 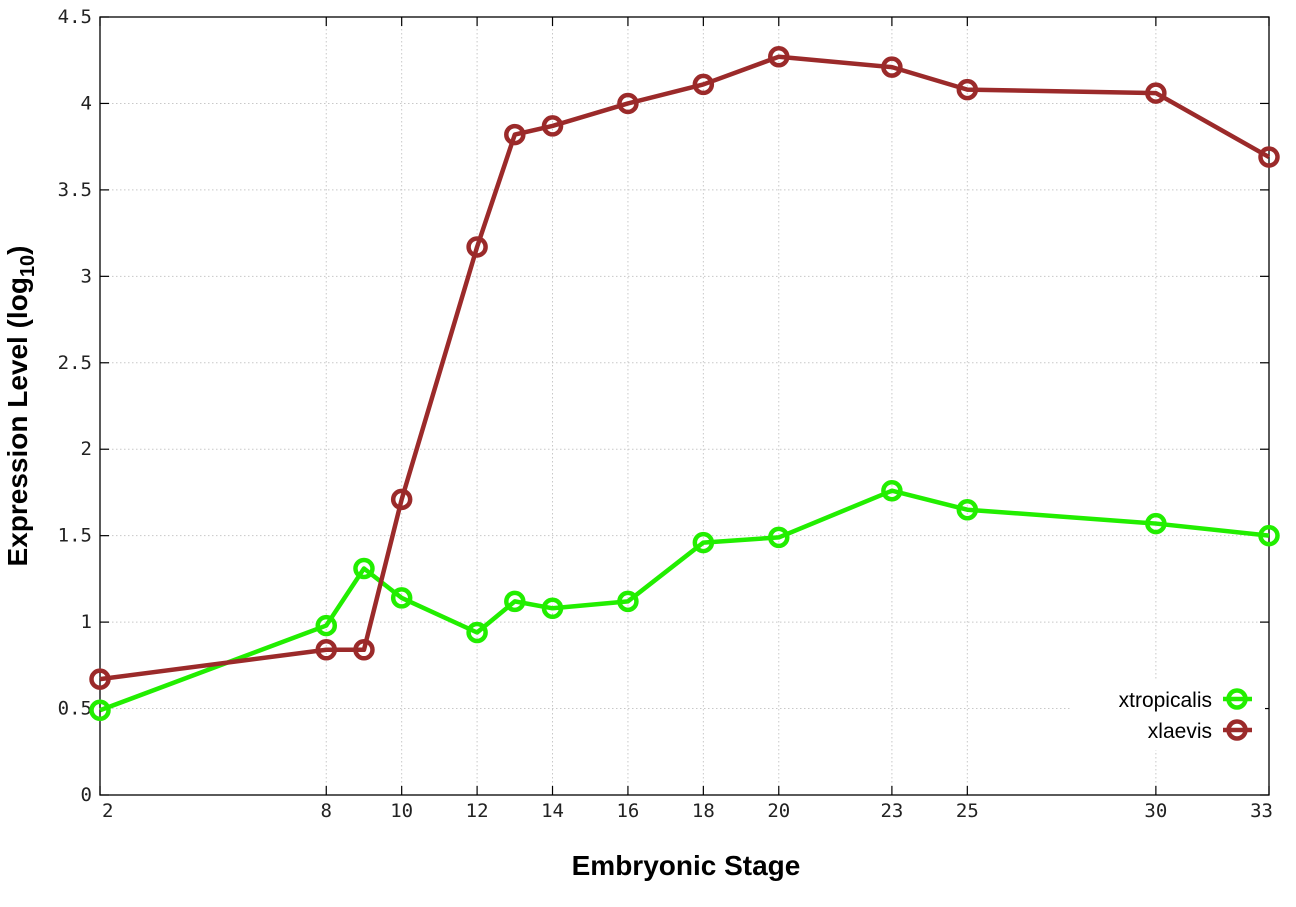 I want to click on legend-marker-xtropicalis, so click(x=1237, y=699).